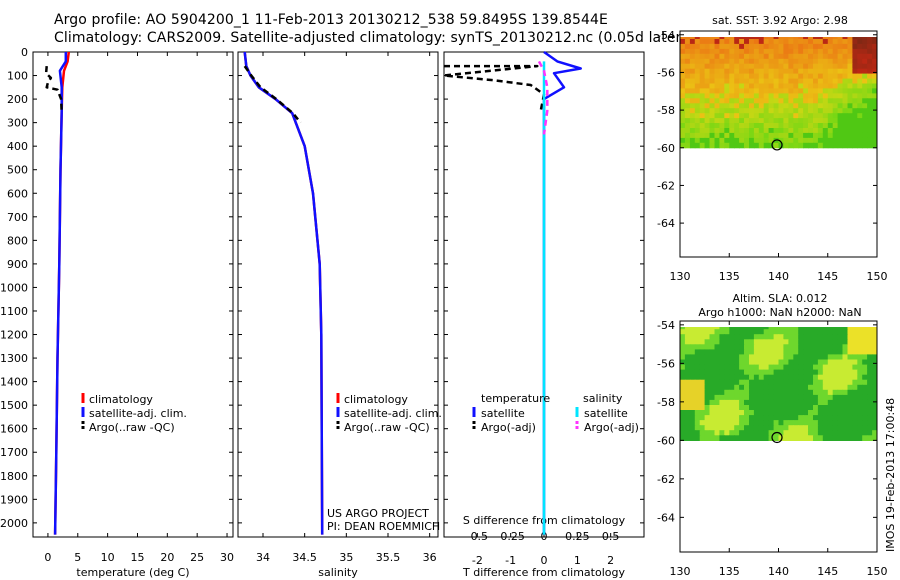 This screenshot has height=580, width=900. What do you see at coordinates (24, 52) in the screenshot?
I see `depth-tick-label: 0` at bounding box center [24, 52].